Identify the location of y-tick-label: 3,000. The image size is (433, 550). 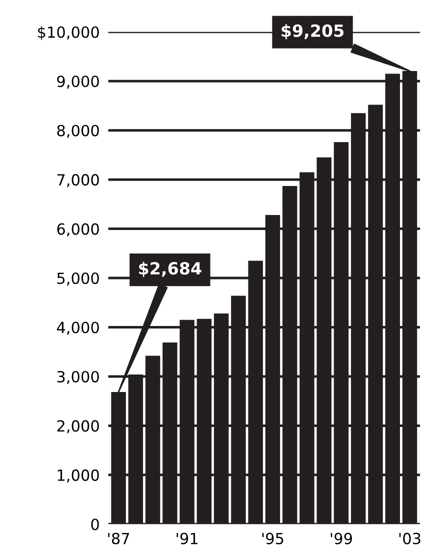
(78, 377).